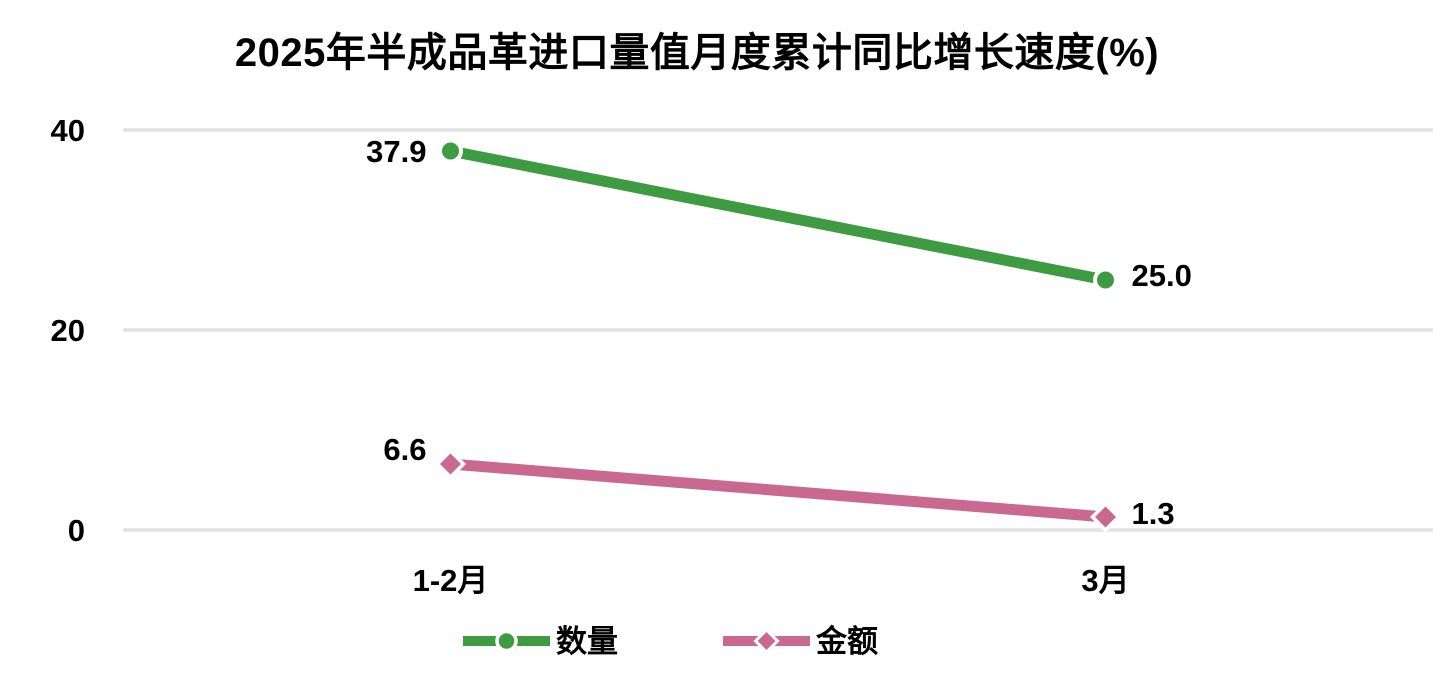  What do you see at coordinates (1105, 580) in the screenshot?
I see `x-axis-label: 3月` at bounding box center [1105, 580].